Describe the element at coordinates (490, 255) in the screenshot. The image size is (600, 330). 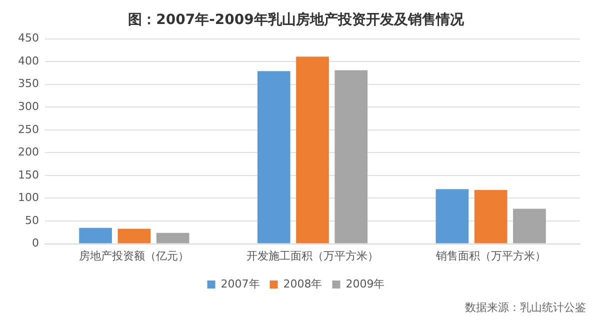
I see `x-tick-label: 销售面积（万平方米）` at that location.